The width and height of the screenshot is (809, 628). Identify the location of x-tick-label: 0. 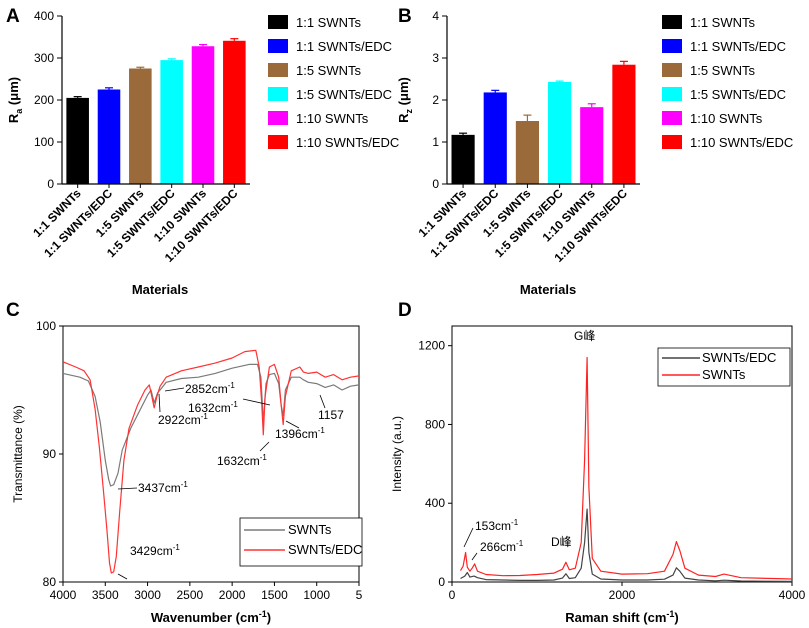
(452, 595).